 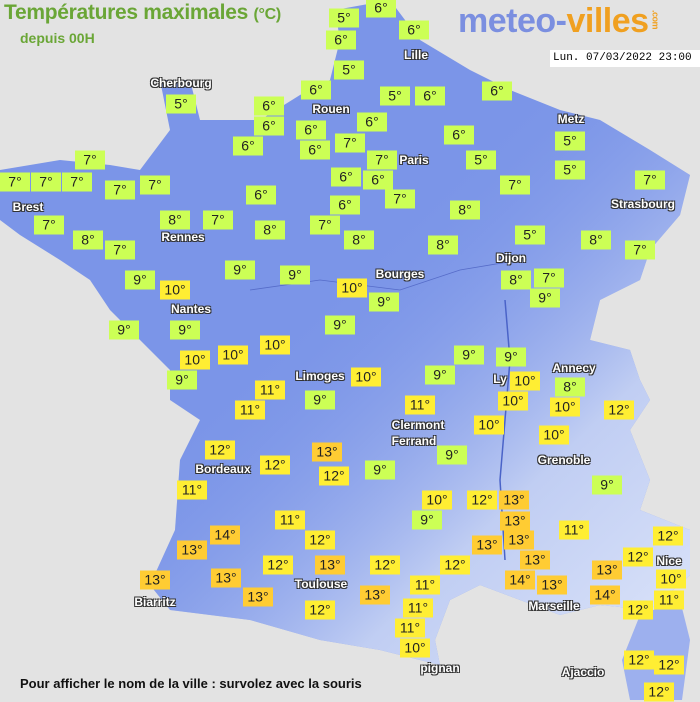 I want to click on meteo-villes-logo: meteo-villes .com, so click(x=559, y=21).